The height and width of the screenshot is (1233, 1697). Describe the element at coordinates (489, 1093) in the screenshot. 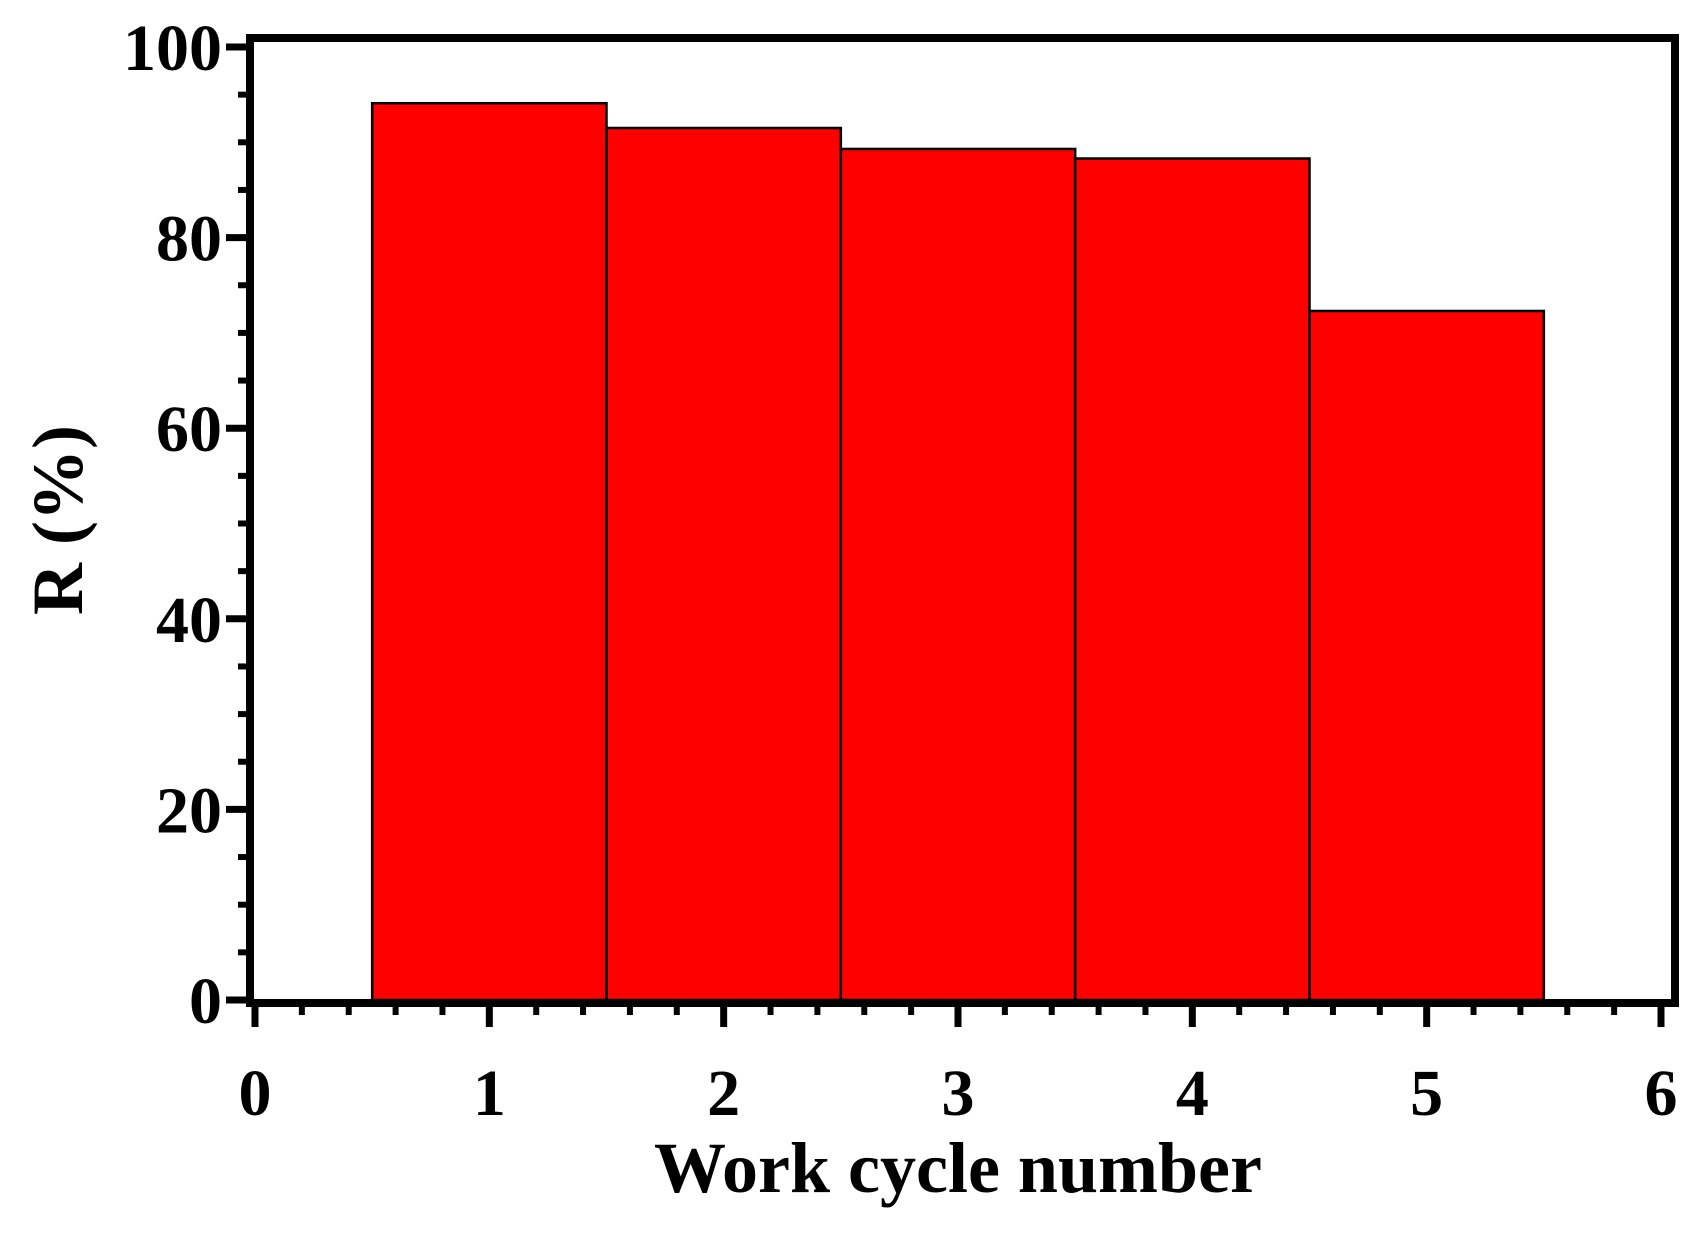

I see `x-tick-label: 1` at that location.